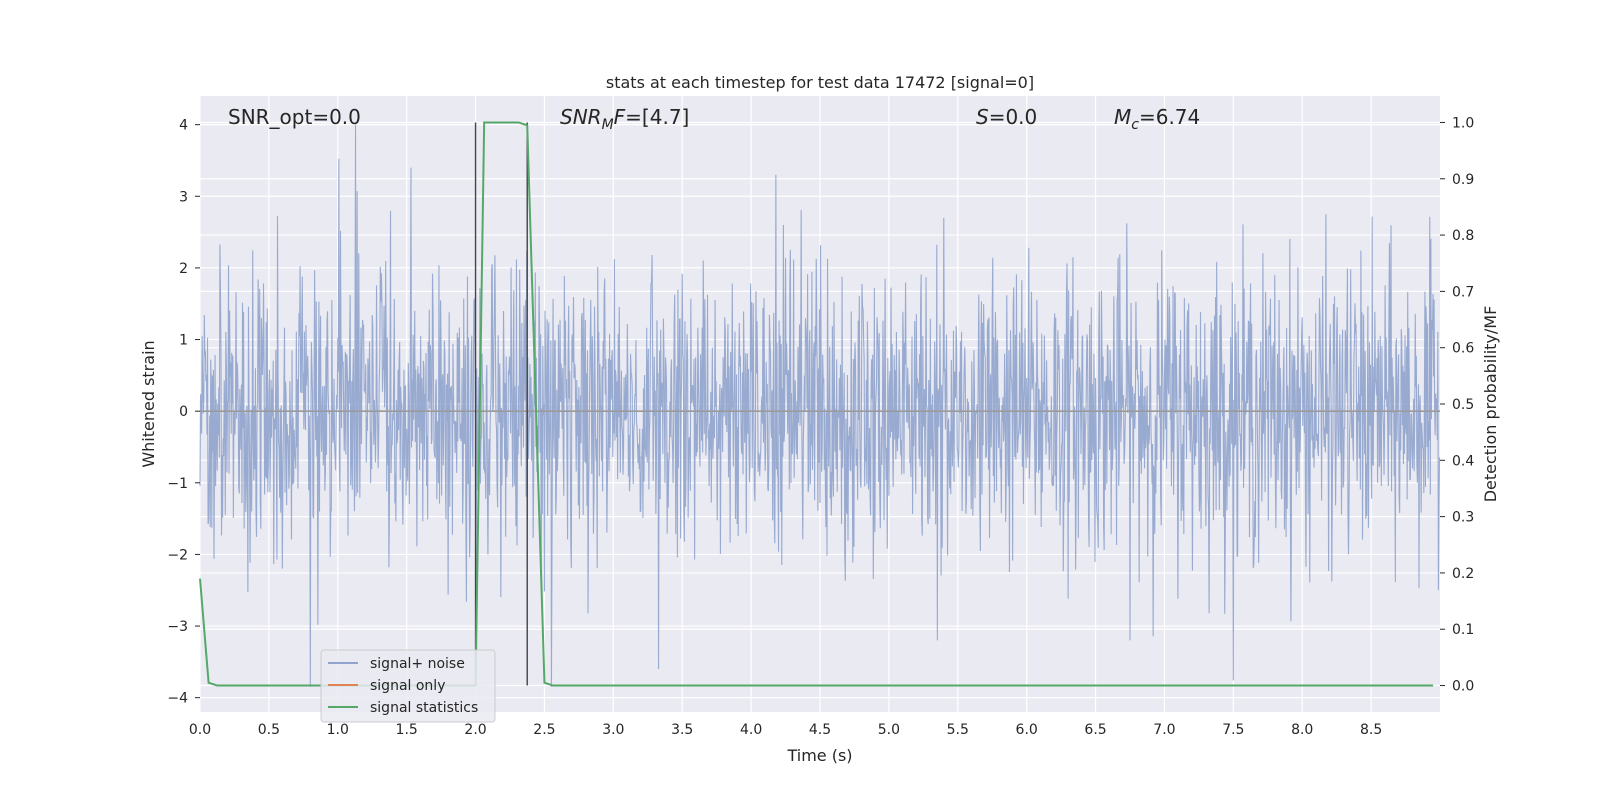  Describe the element at coordinates (819, 755) in the screenshot. I see `x-axis-title: Time (s)` at that location.